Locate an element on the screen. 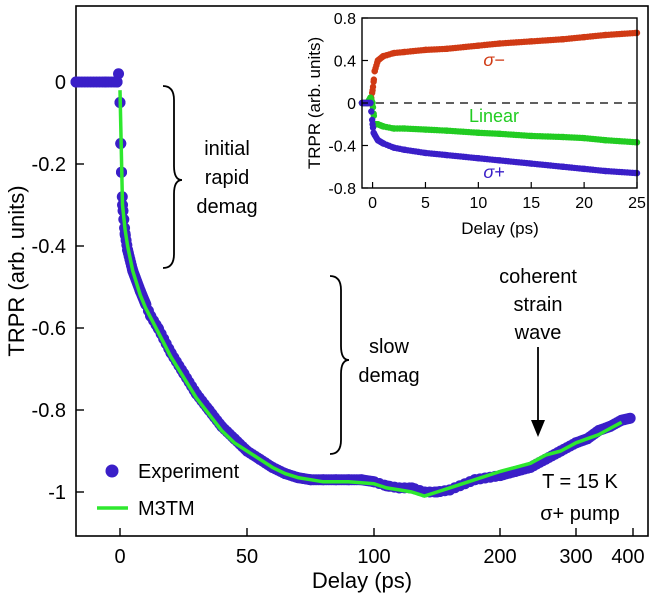 The width and height of the screenshot is (666, 599). annotation-line: strain is located at coordinates (538, 305).